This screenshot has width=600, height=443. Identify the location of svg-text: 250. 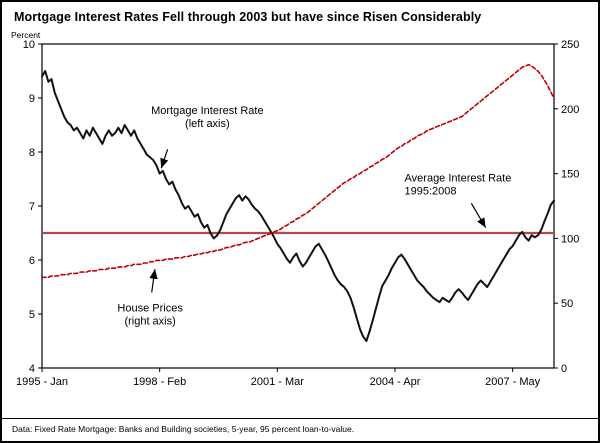
(570, 45).